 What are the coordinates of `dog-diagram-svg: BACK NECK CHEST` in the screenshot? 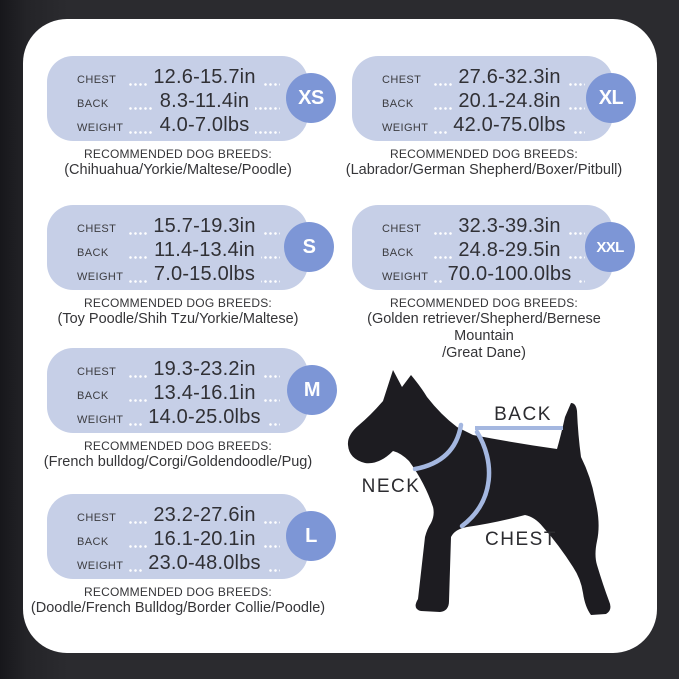 It's located at (479, 492).